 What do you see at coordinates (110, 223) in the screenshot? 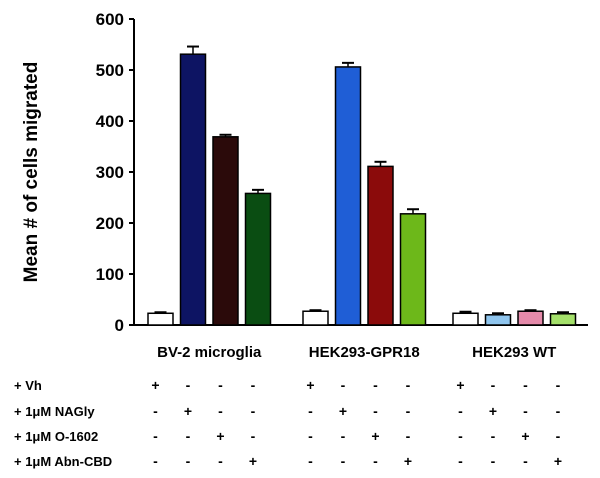
I see `y-tick-label: 200` at bounding box center [110, 223].